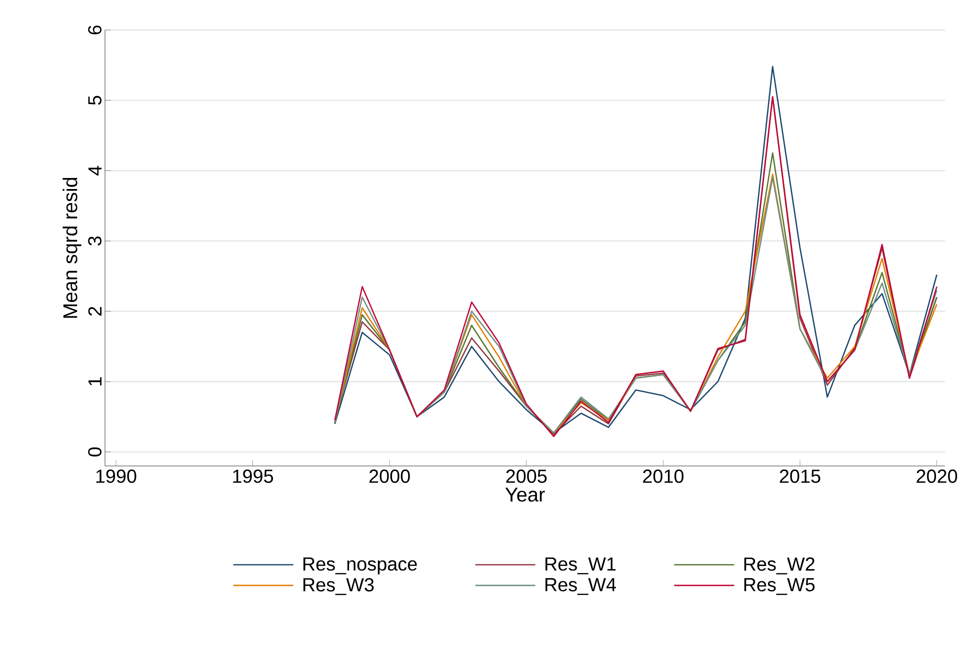  Describe the element at coordinates (72, 248) in the screenshot. I see `y-axis-title: Mean sqrd resid` at that location.